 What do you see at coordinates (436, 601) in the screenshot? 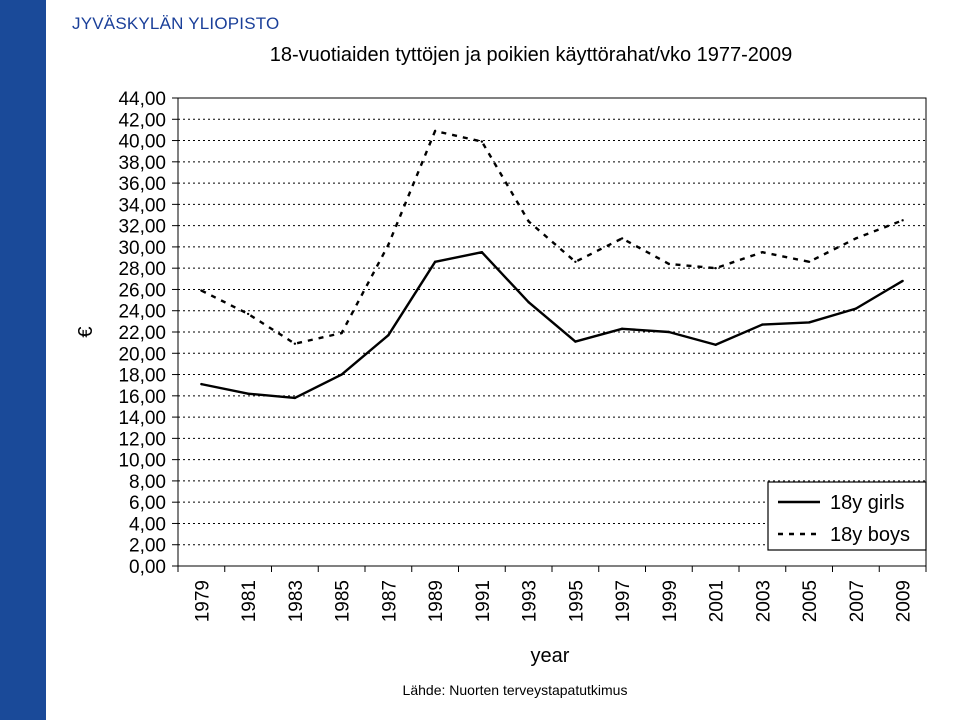
I see `x-tick-label: 1989` at bounding box center [436, 601].